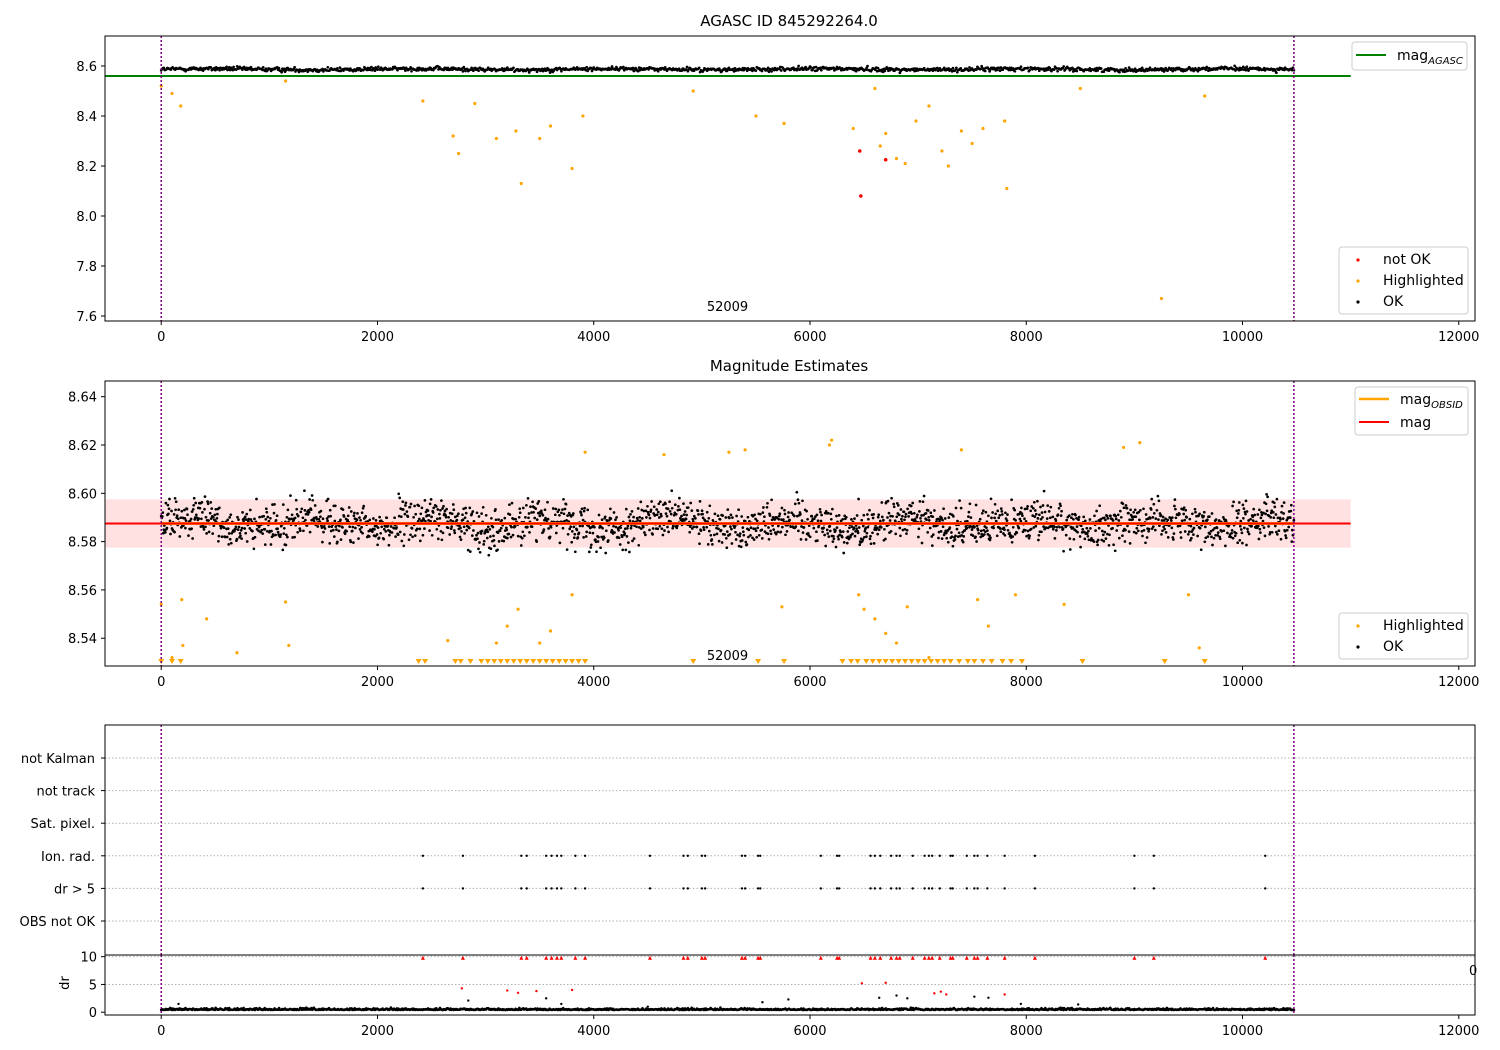 The width and height of the screenshot is (1500, 1050). What do you see at coordinates (58, 922) in the screenshot?
I see `flag-category-label: OBS not OK` at bounding box center [58, 922].